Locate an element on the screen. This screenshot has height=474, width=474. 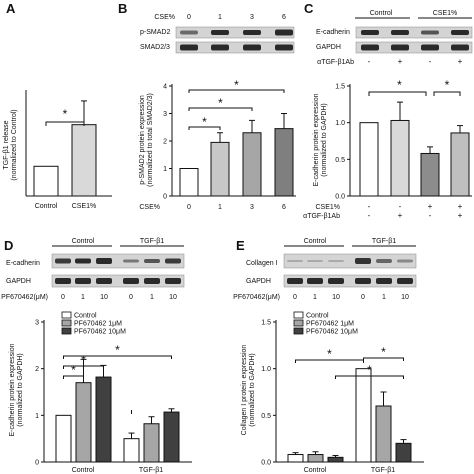
row-label: CSE1% is located at coordinates (327, 207).